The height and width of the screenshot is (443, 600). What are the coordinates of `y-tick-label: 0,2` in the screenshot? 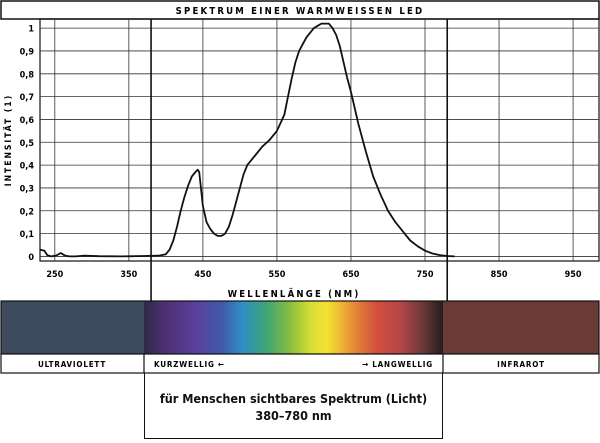 It's located at (27, 212).